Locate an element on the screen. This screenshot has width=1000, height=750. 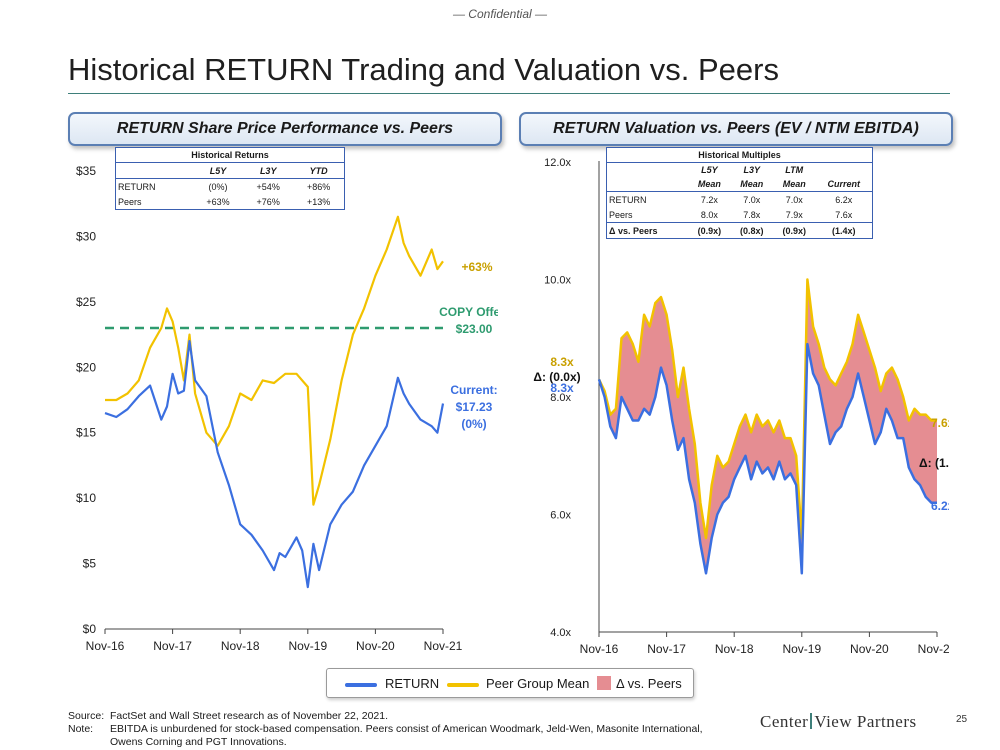
legend-return-swatch is located at coordinates (361, 685).